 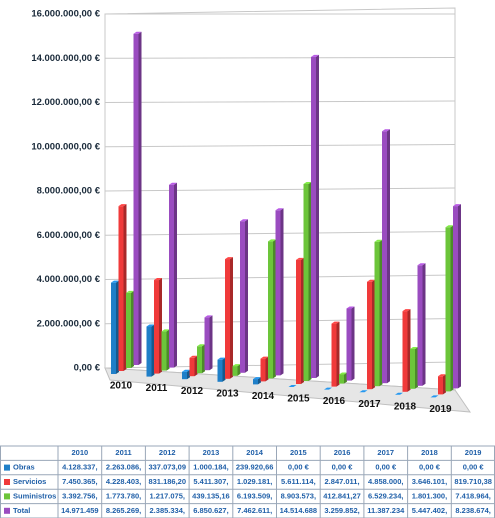 I want to click on table-cell: 2.263.086,, so click(x=123, y=467).